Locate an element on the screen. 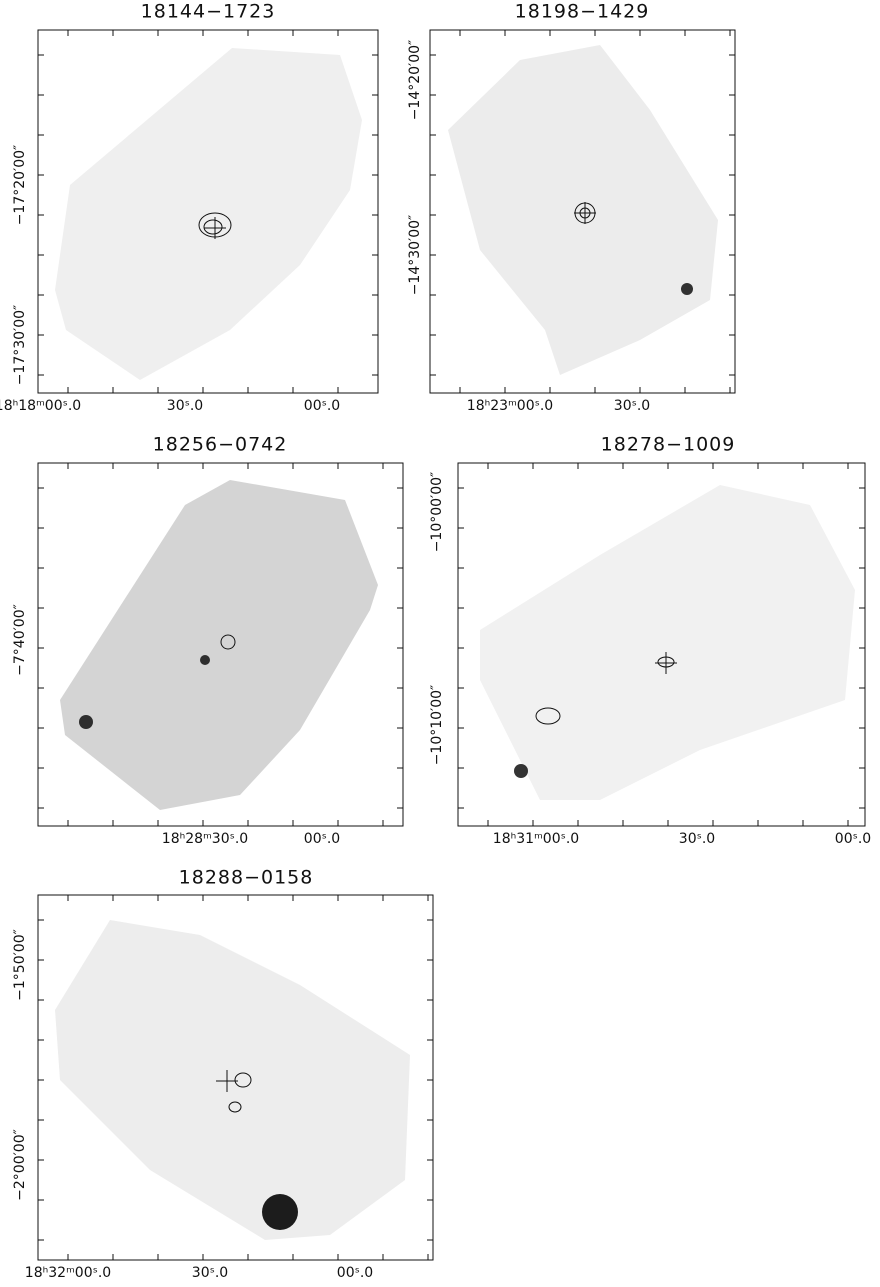  y-tick-label: −10°10′00″ is located at coordinates (437, 725).